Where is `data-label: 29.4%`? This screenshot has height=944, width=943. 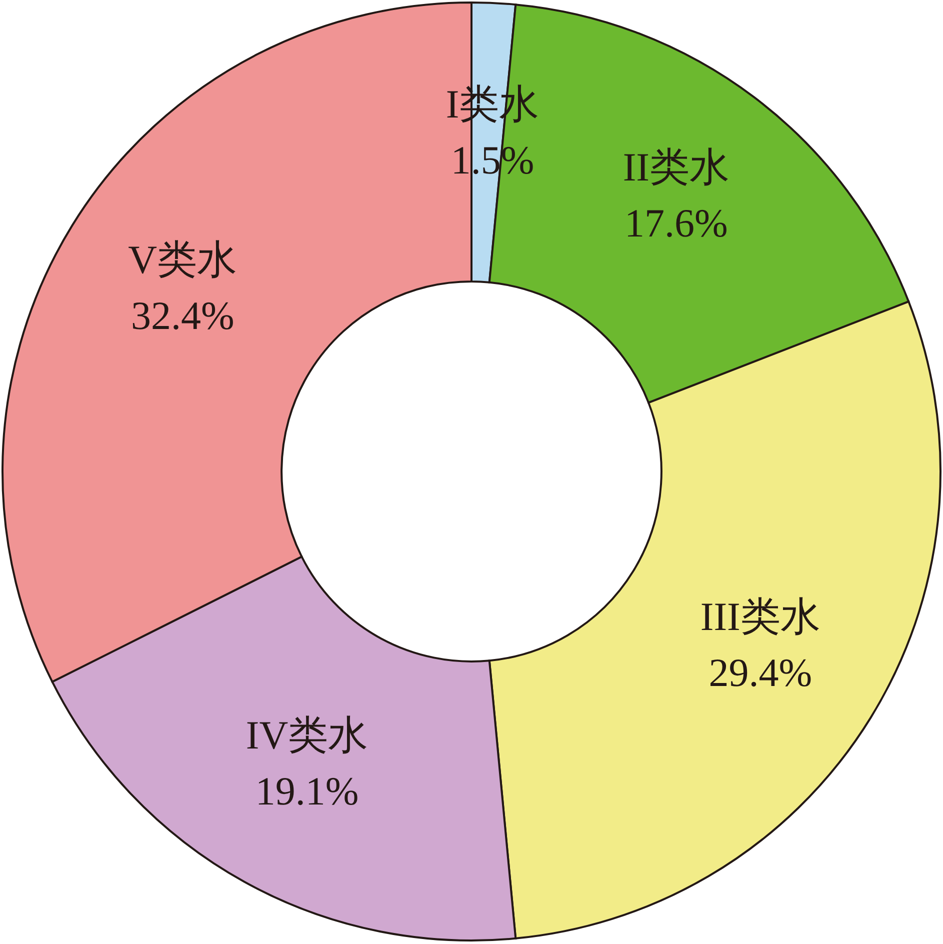 data-label: 29.4% is located at coordinates (760, 672).